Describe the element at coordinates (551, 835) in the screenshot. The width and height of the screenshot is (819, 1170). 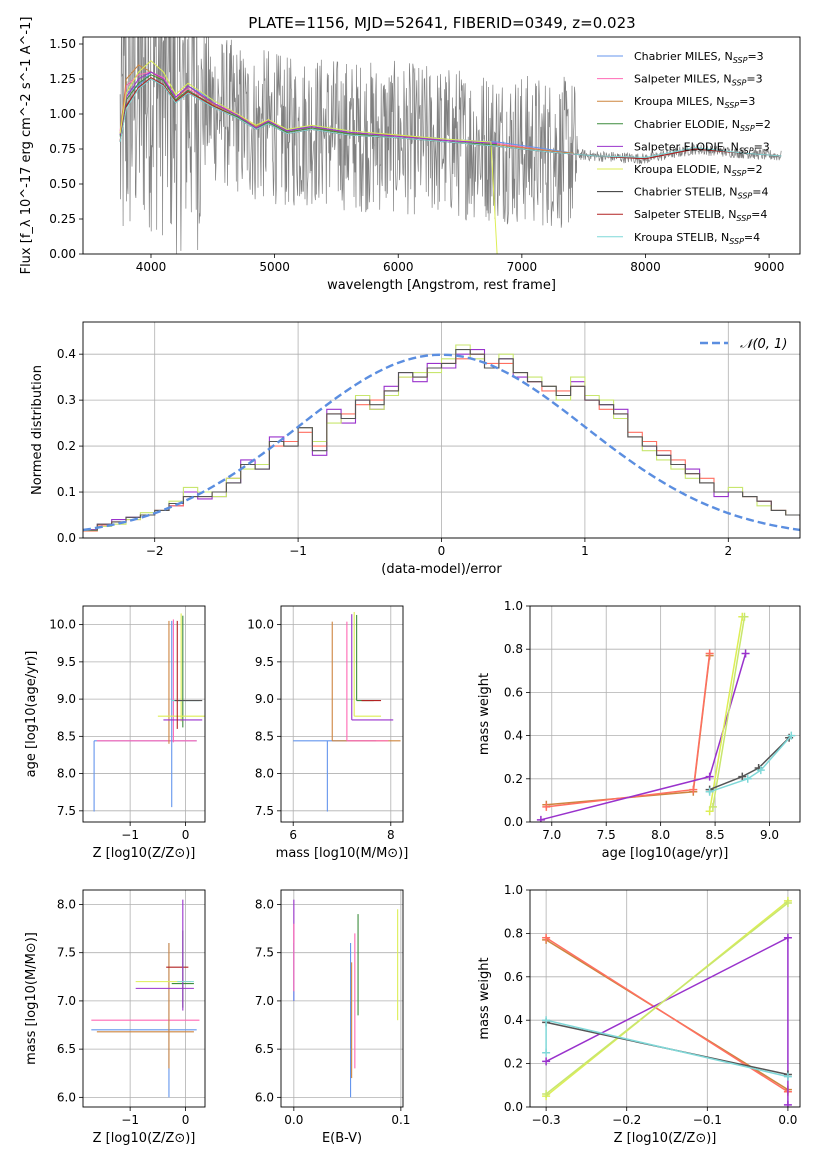
I see `x-tick-label: 7.0` at that location.